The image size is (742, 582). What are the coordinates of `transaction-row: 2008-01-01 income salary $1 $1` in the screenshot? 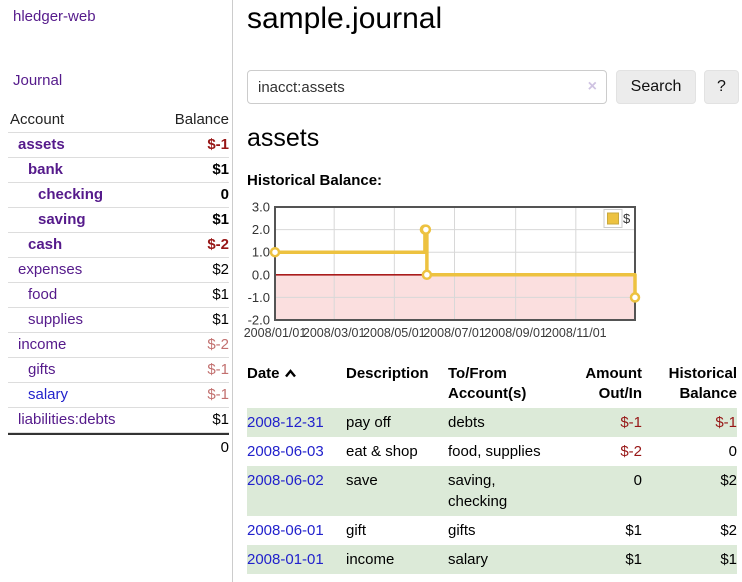 It's located at (492, 559).